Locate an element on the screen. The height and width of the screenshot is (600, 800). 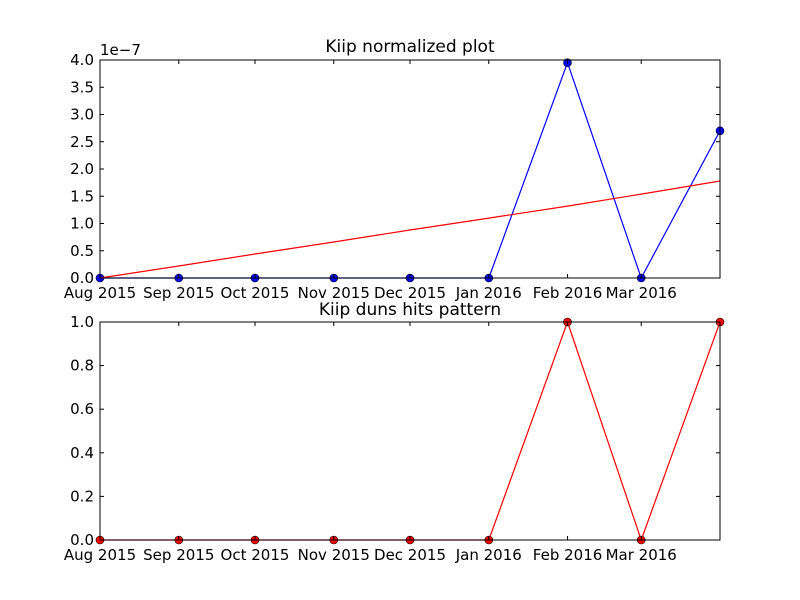
chart-title: Kiip normalized plot is located at coordinates (410, 47).